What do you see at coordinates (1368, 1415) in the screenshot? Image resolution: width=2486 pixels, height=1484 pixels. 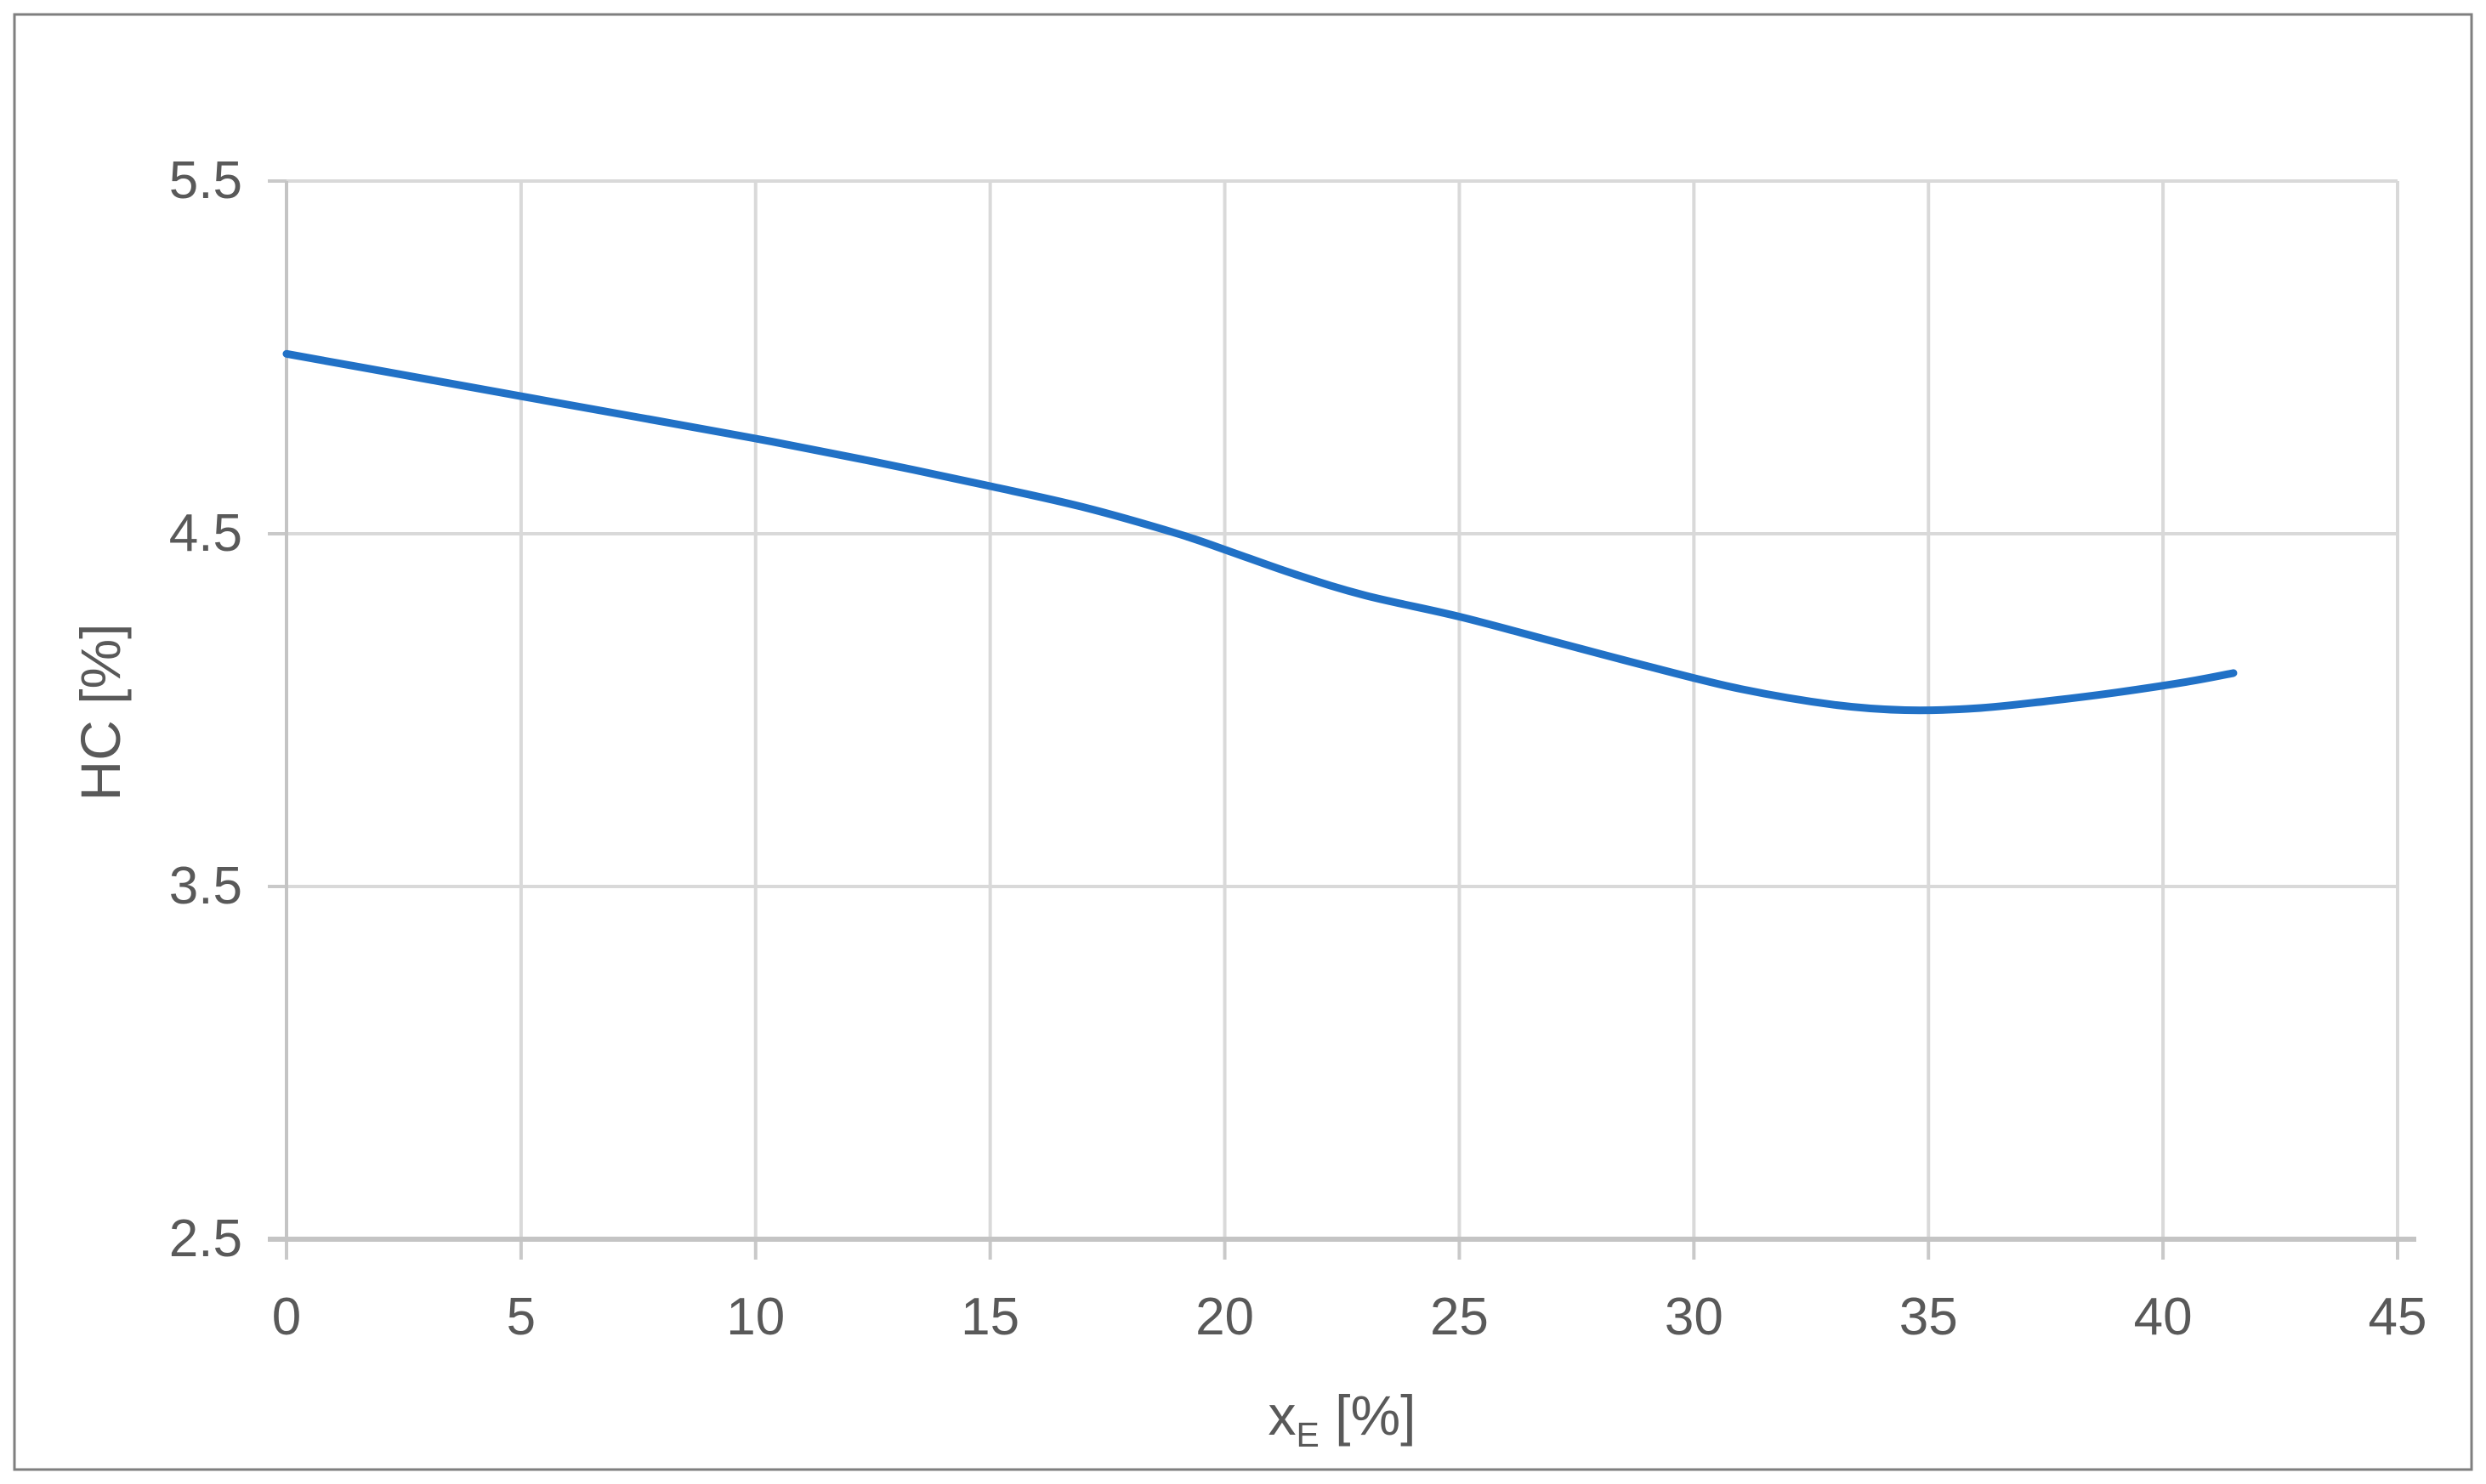 I see `x-axis-title-unit: [%]` at bounding box center [1368, 1415].